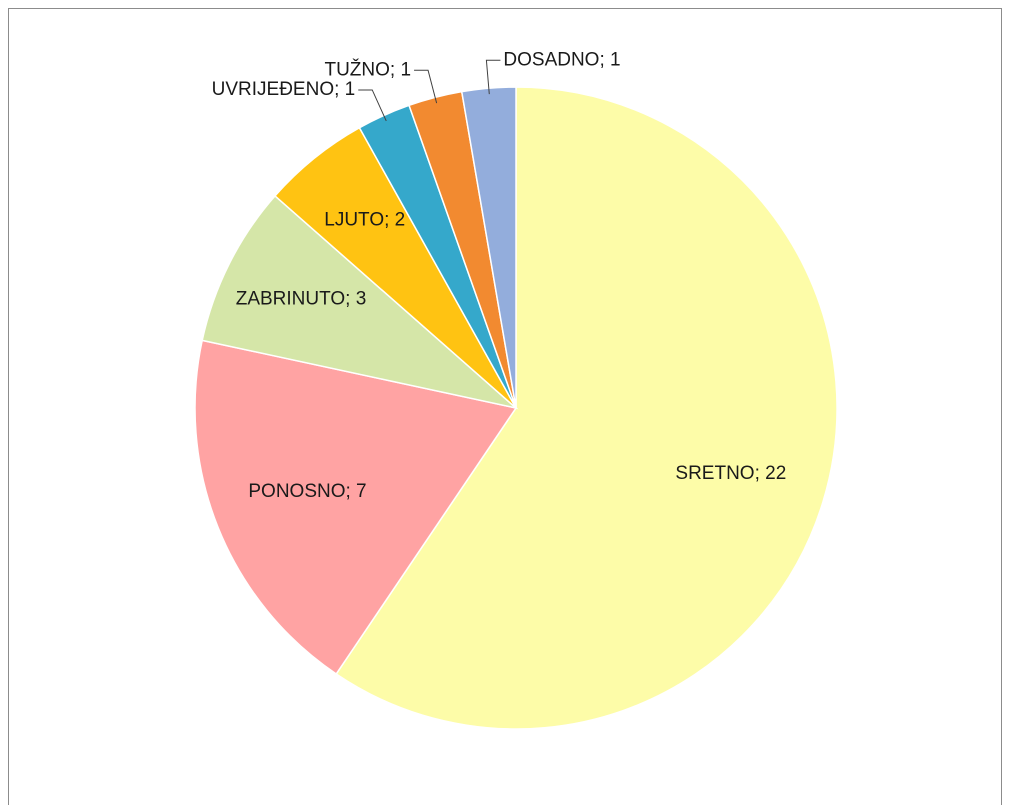 This screenshot has width=1010, height=805. I want to click on data-label: PONOSNO; 7, so click(307, 491).